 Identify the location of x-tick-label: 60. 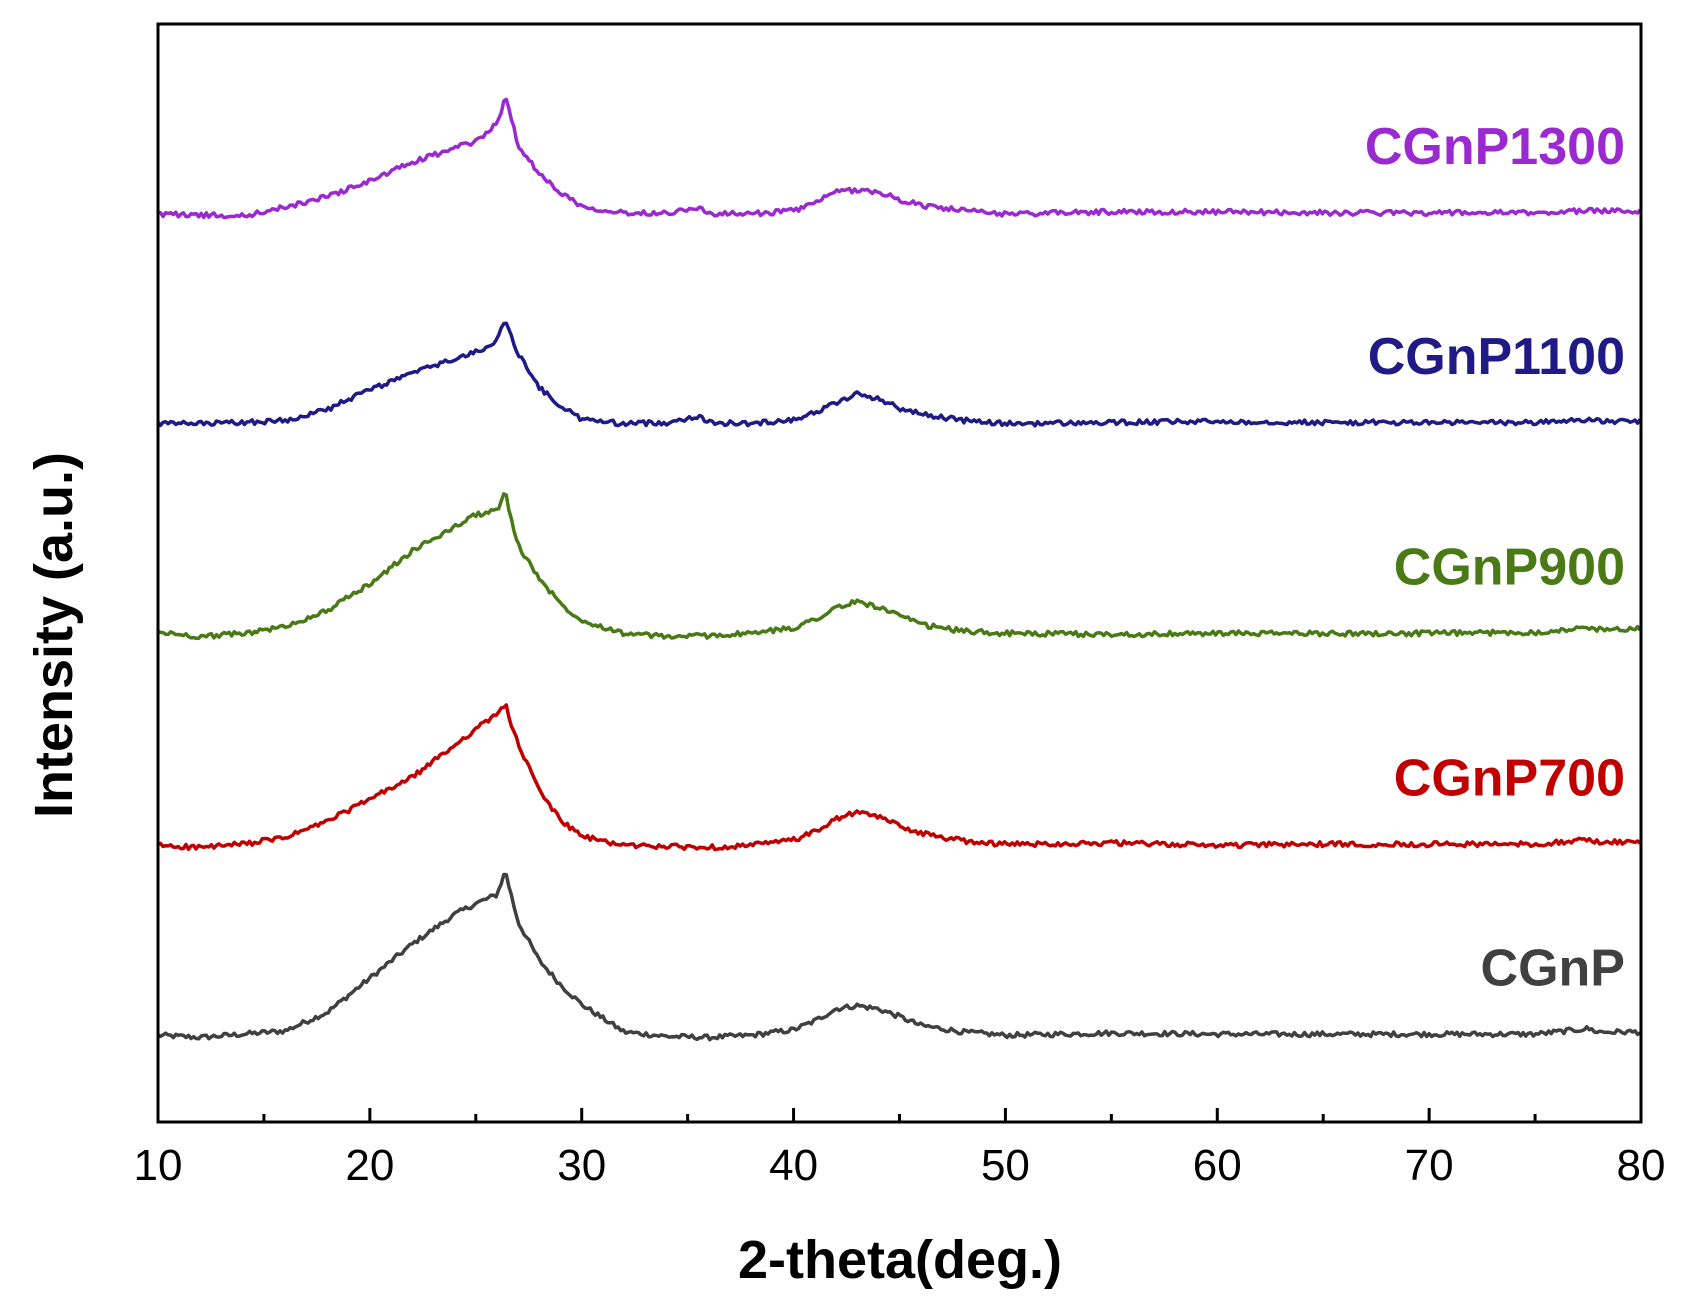
(1217, 1165).